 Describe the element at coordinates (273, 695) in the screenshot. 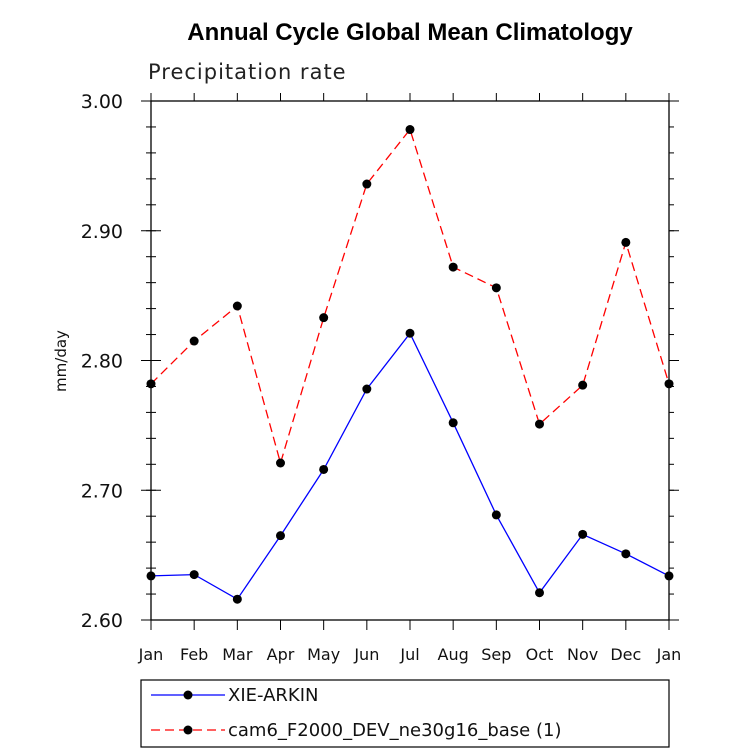

I see `legend-label-series-1: XIE-ARKIN` at that location.